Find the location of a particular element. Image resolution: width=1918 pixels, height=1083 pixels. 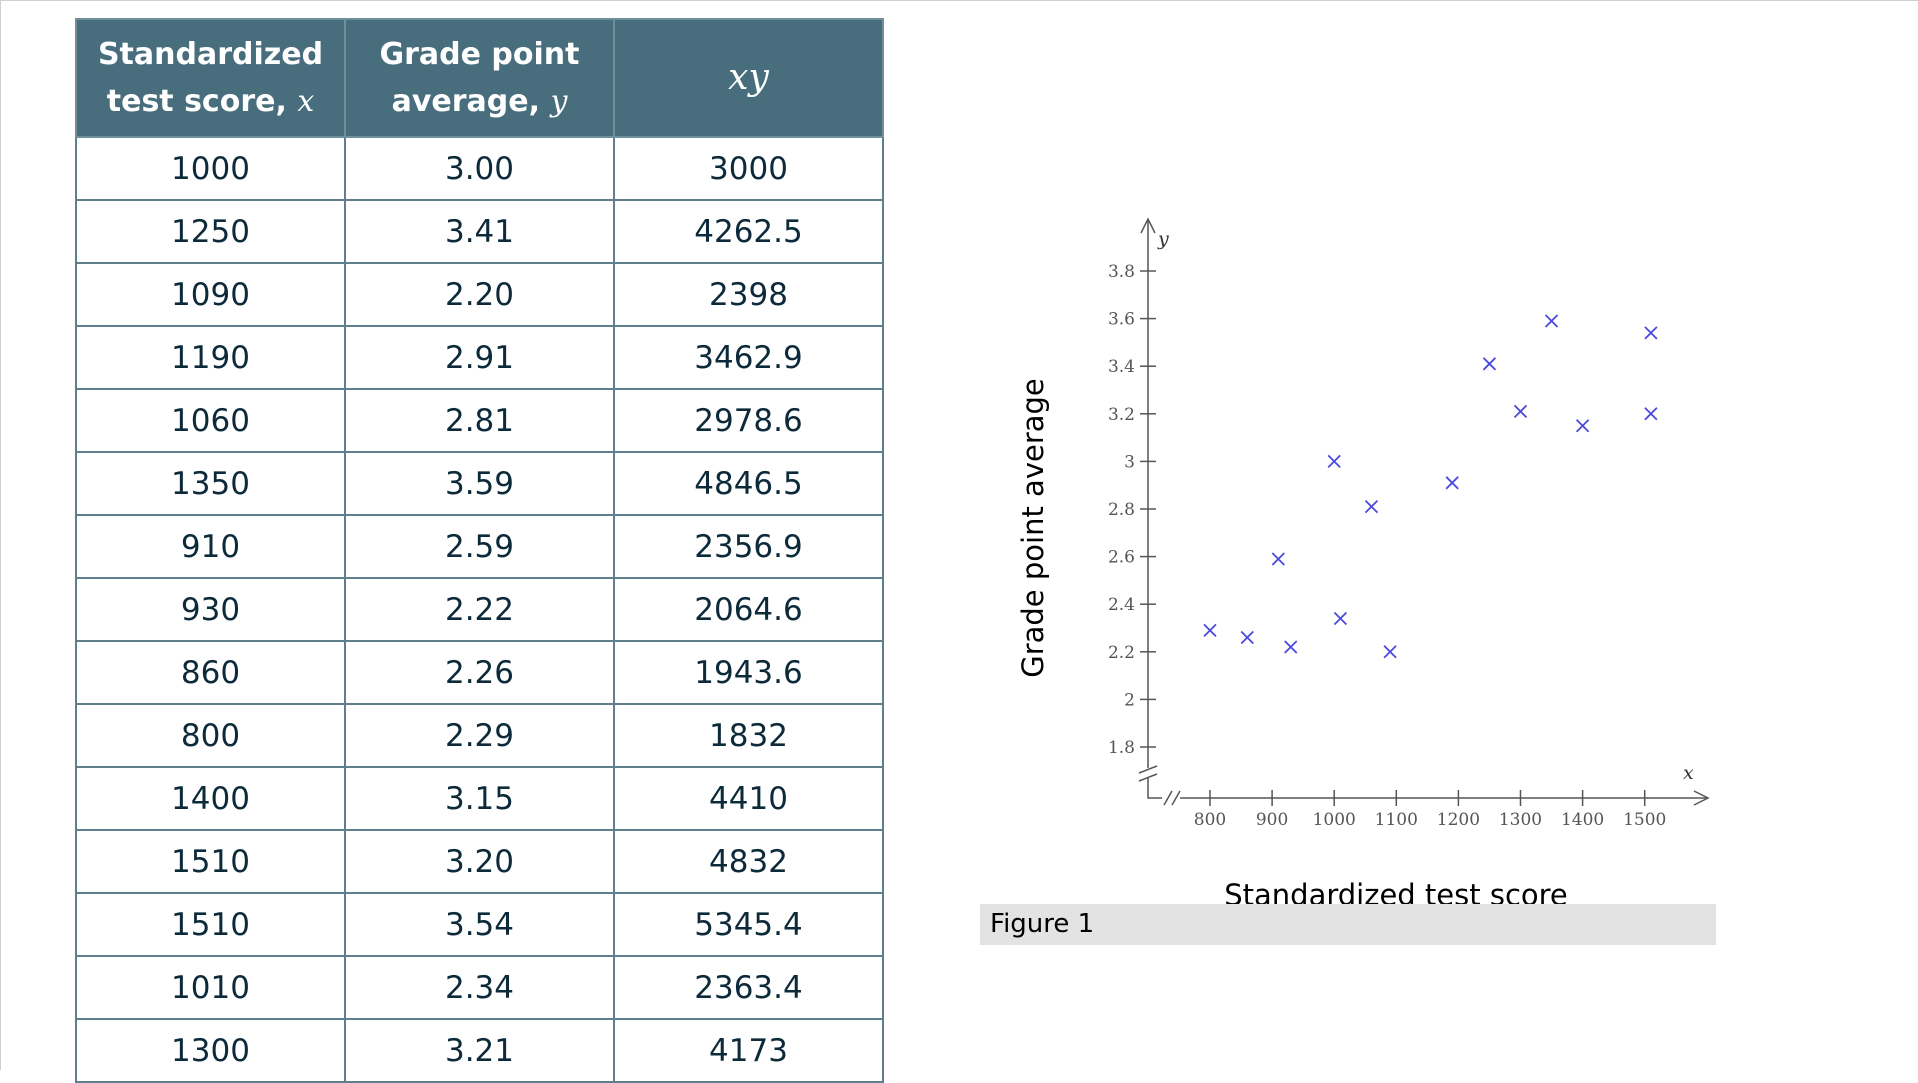

cell-gpa: 3.54 is located at coordinates (479, 924).